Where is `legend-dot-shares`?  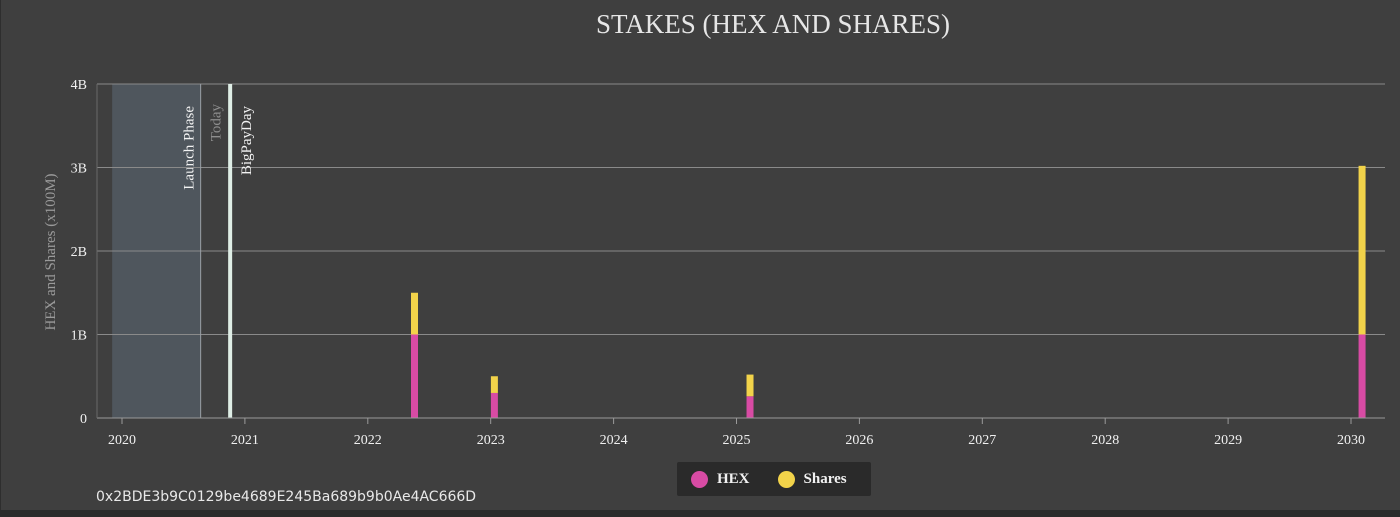 legend-dot-shares is located at coordinates (786, 479).